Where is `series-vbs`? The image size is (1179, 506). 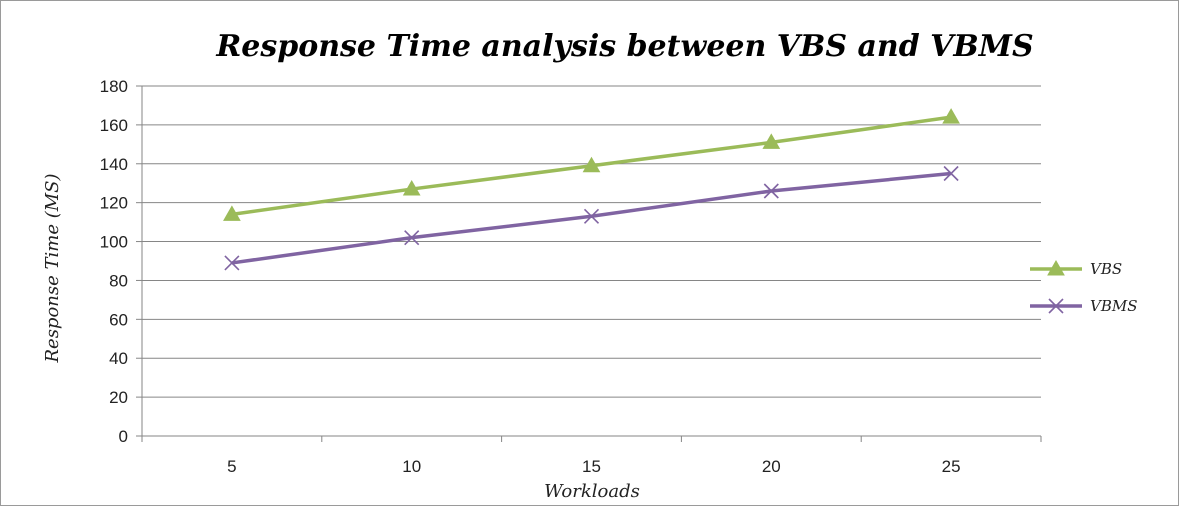 series-vbs is located at coordinates (591, 164).